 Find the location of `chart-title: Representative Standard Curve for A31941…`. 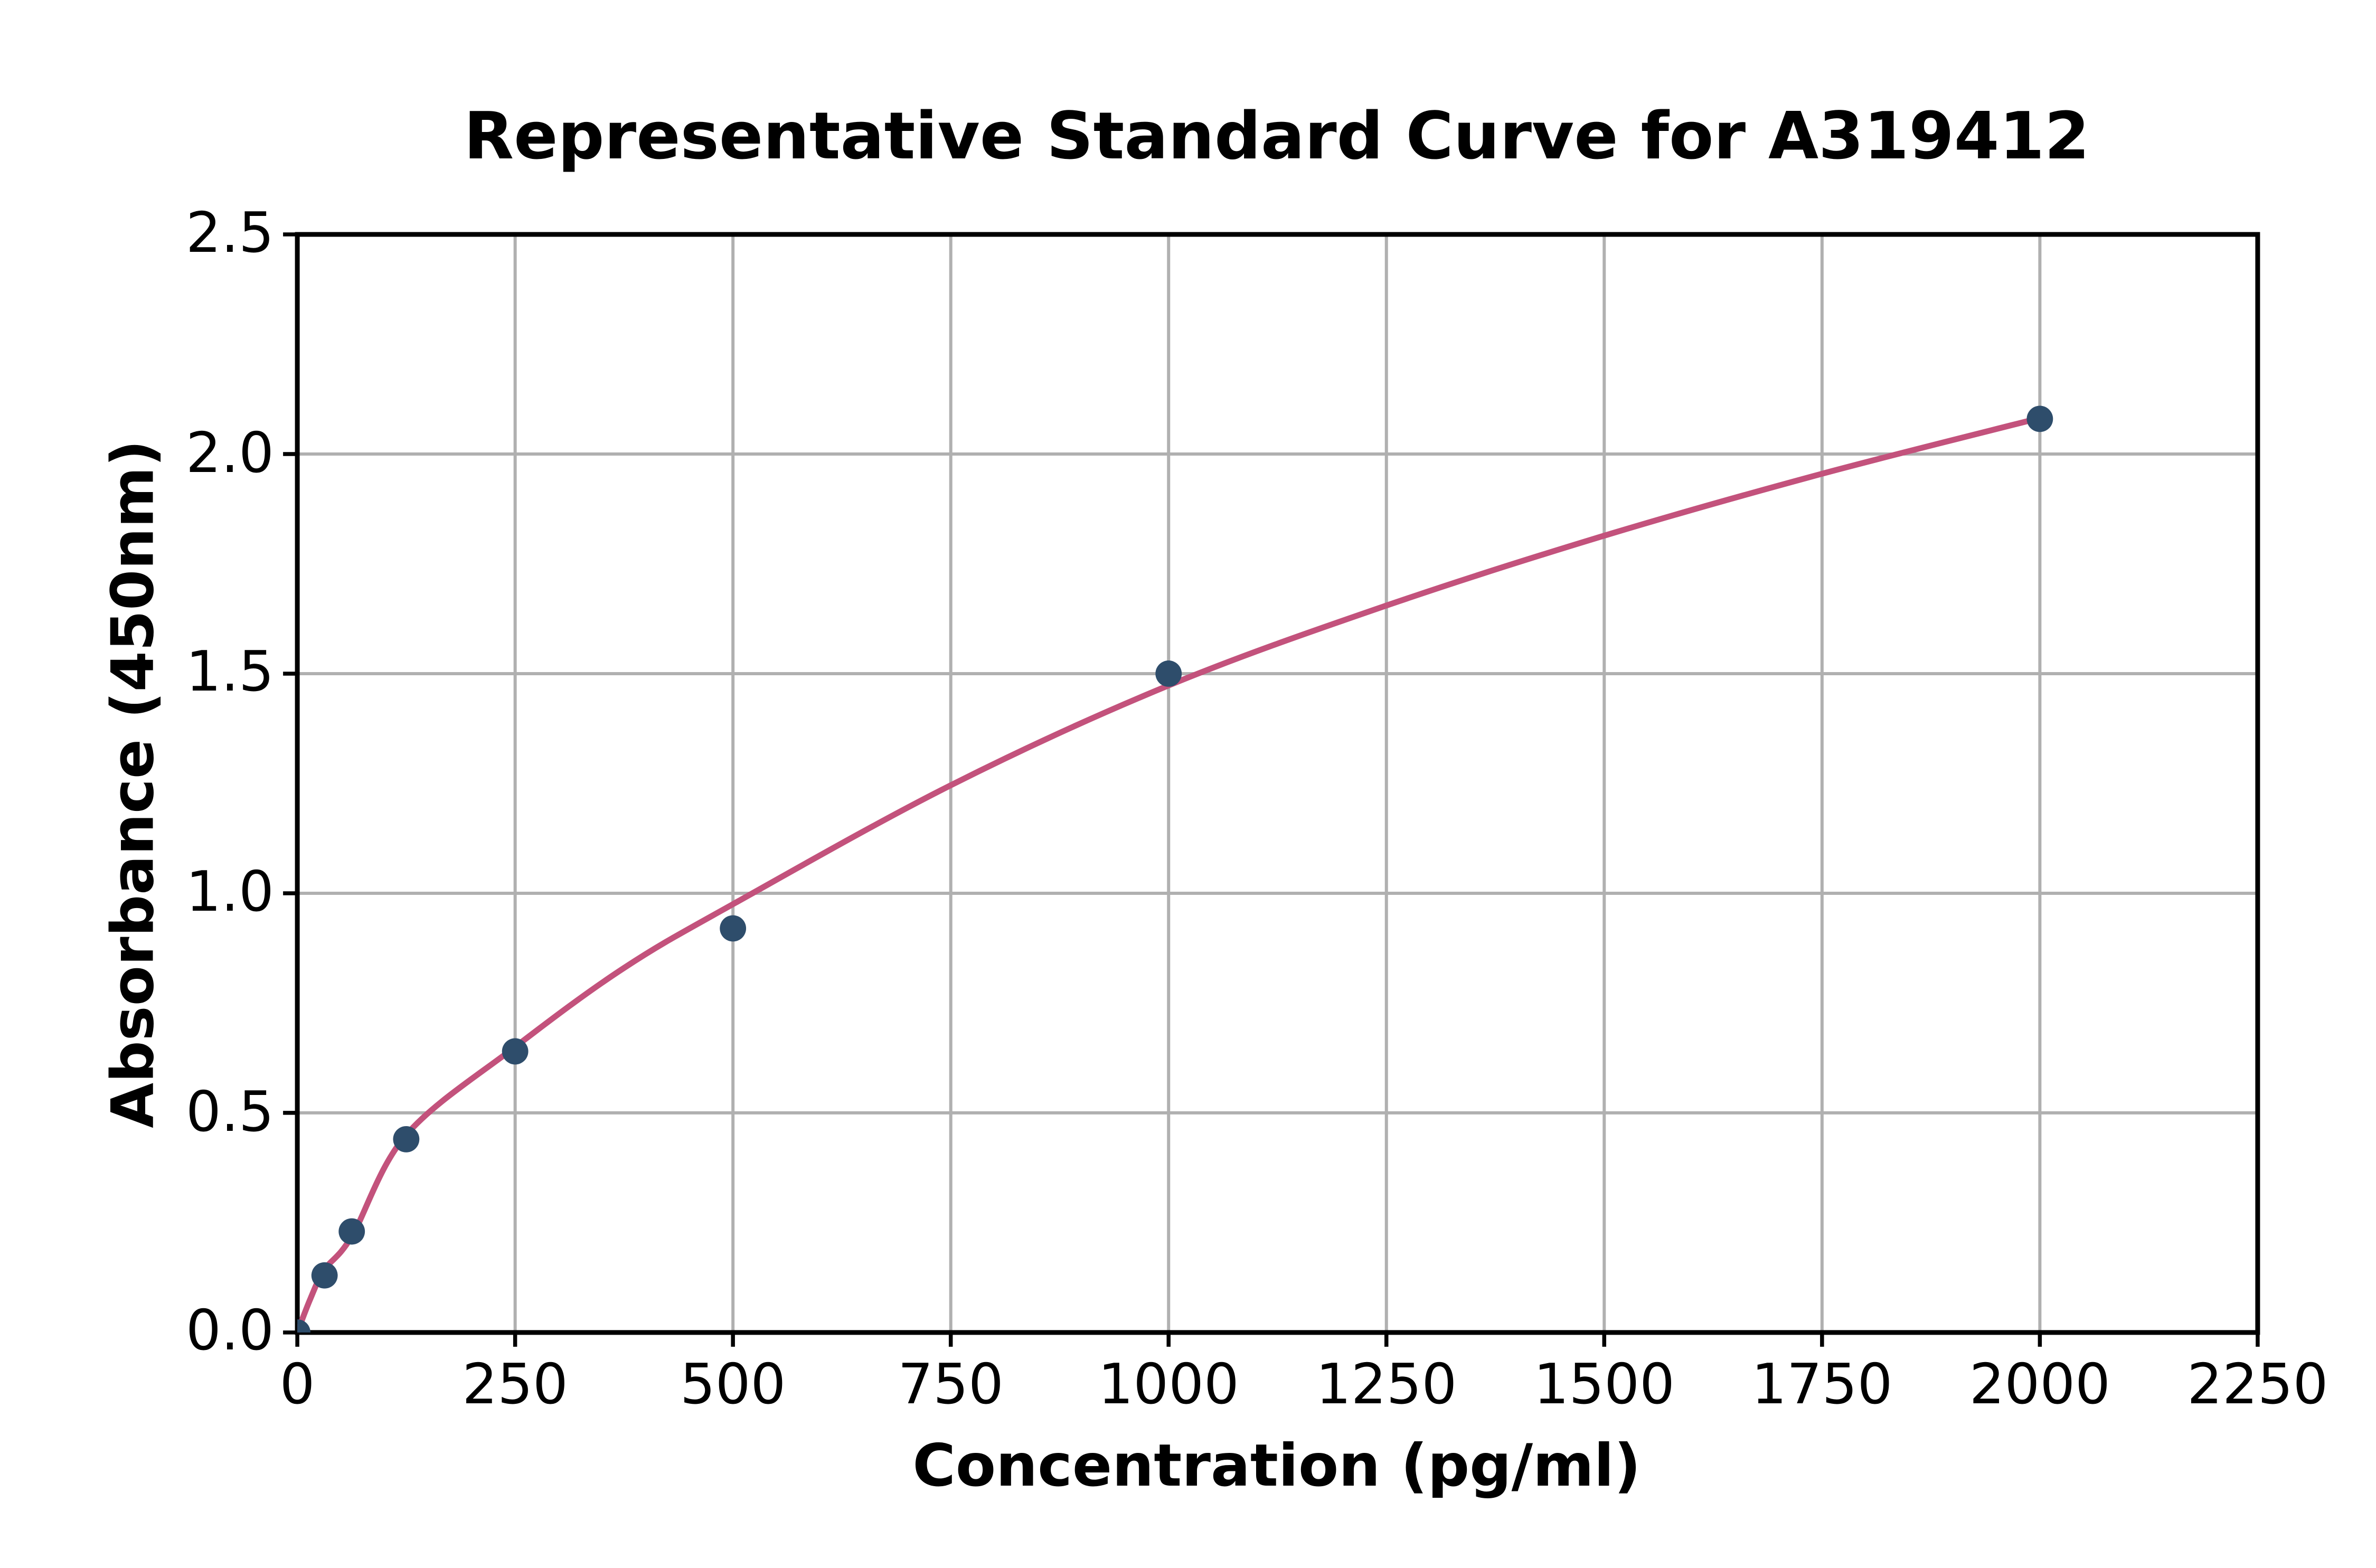

chart-title: Representative Standard Curve for A31941… is located at coordinates (1277, 136).